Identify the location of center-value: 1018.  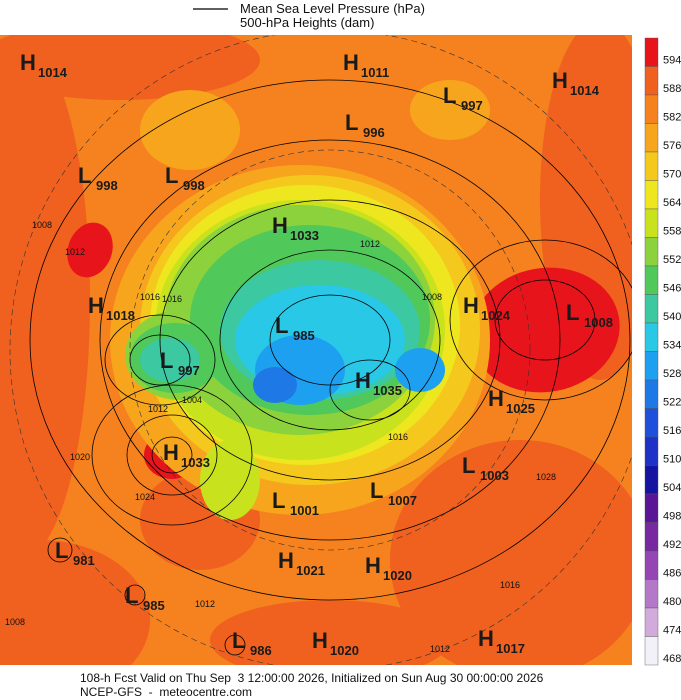
(120, 315).